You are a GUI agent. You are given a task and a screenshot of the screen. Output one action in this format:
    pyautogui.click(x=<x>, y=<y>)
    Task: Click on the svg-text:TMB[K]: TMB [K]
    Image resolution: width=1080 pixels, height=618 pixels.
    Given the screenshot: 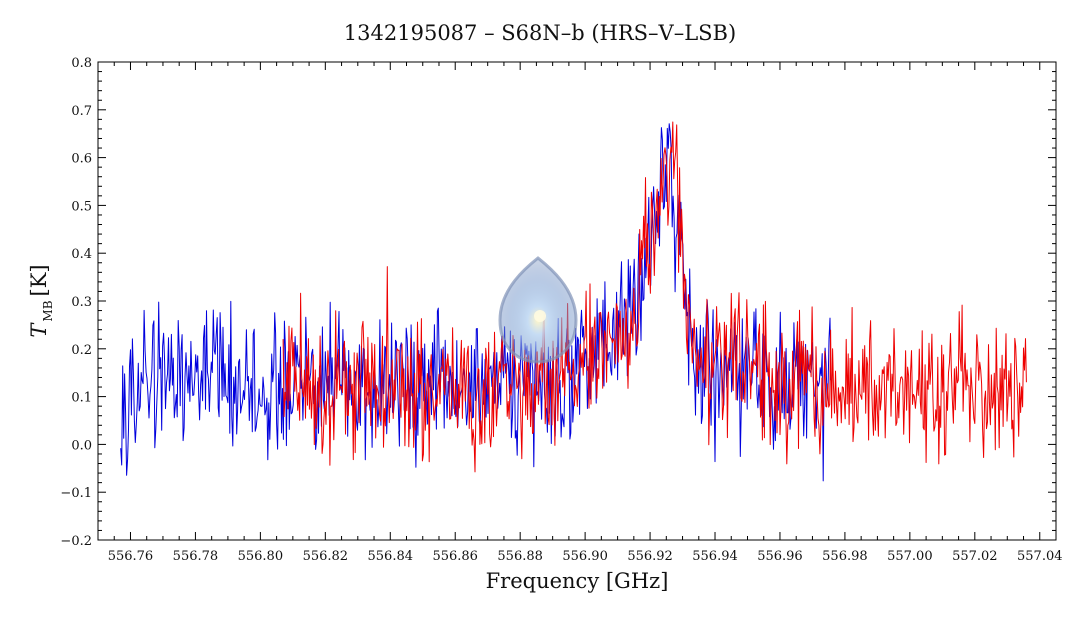 What is the action you would take?
    pyautogui.click(x=41, y=300)
    